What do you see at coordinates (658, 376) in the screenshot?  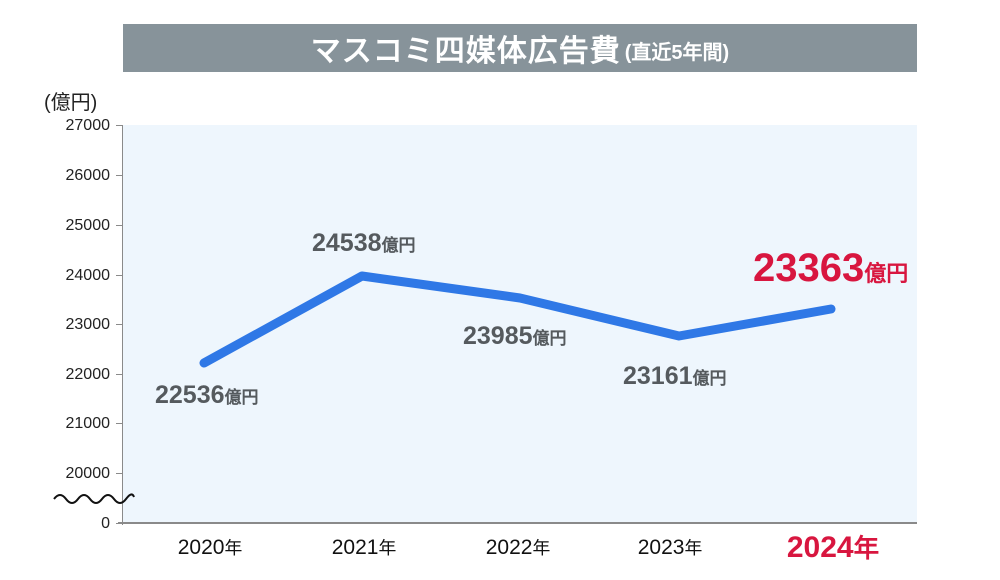 I see `data-label-value: 23161` at bounding box center [658, 376].